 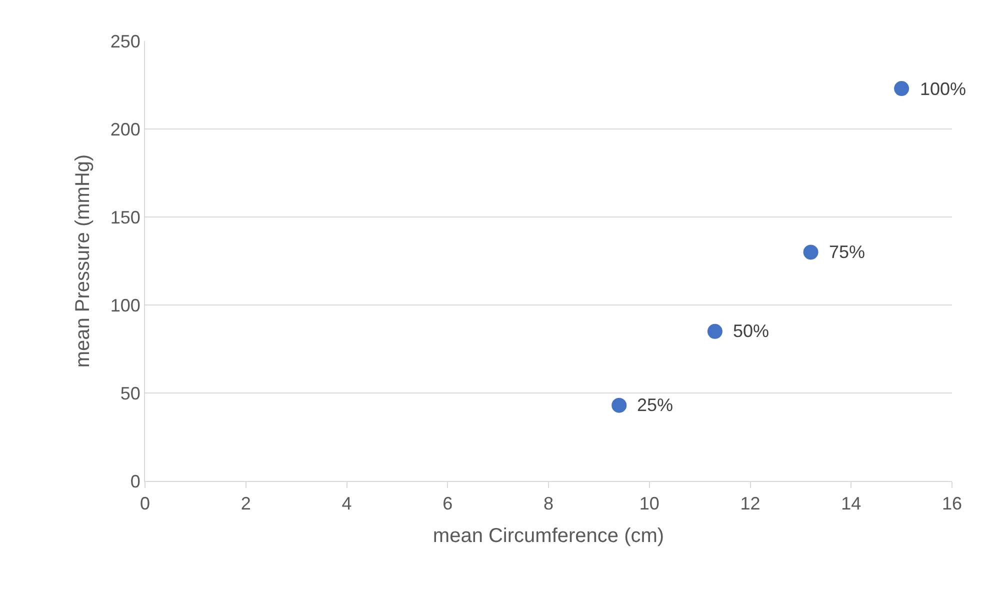 I want to click on x-tick-label: 4, so click(x=347, y=504).